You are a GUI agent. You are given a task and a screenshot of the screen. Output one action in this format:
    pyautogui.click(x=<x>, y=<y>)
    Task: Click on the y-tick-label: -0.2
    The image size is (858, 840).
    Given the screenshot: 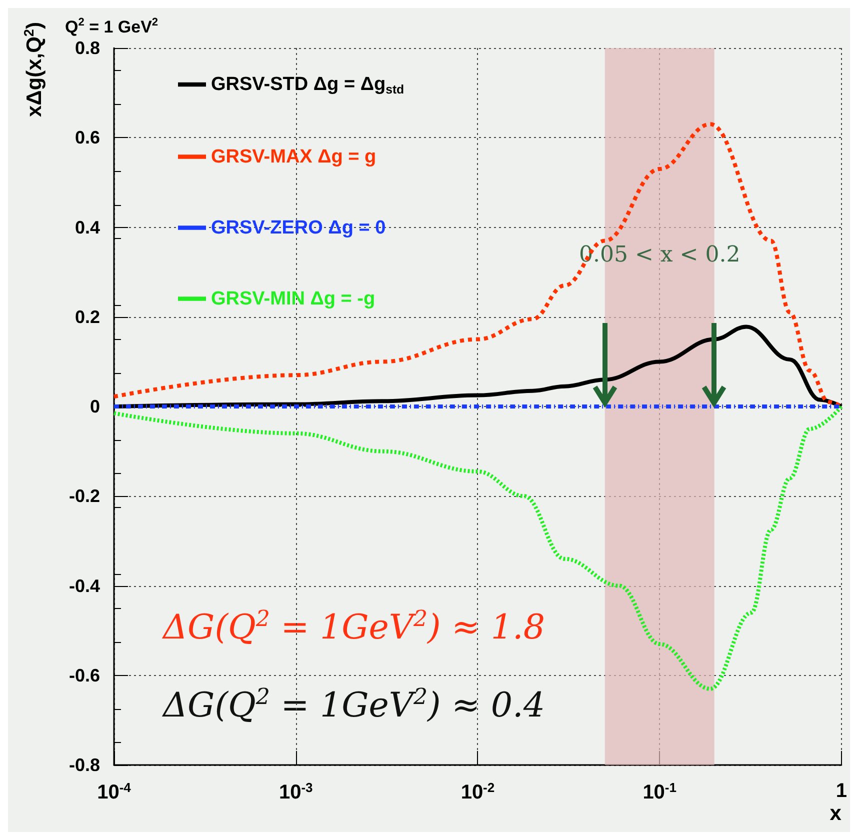 What is the action you would take?
    pyautogui.click(x=84, y=496)
    